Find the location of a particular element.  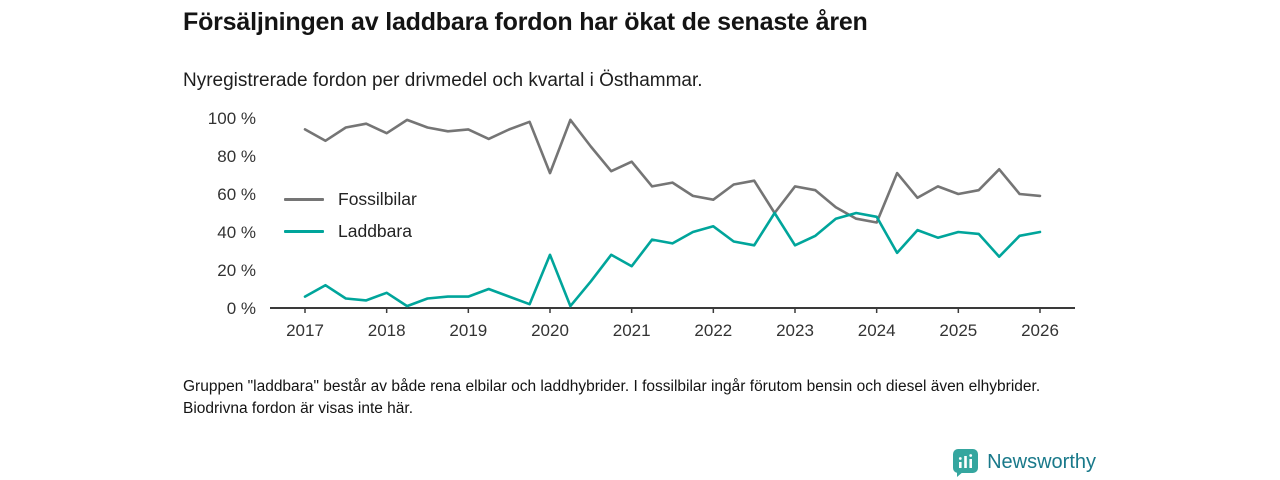

legend-item-fossilbilar: Fossilbilar is located at coordinates (350, 199).